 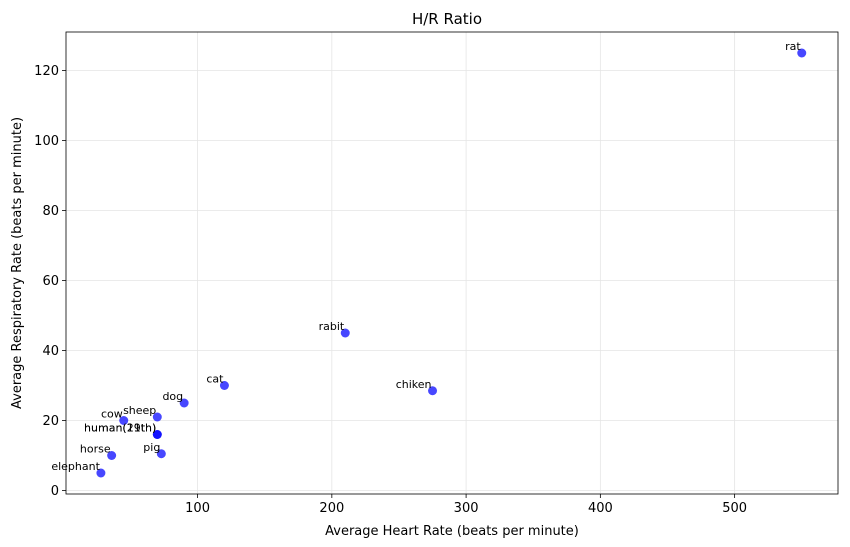 I want to click on x-axis-title: Average Heart Rate (beats per minute), so click(x=452, y=531).